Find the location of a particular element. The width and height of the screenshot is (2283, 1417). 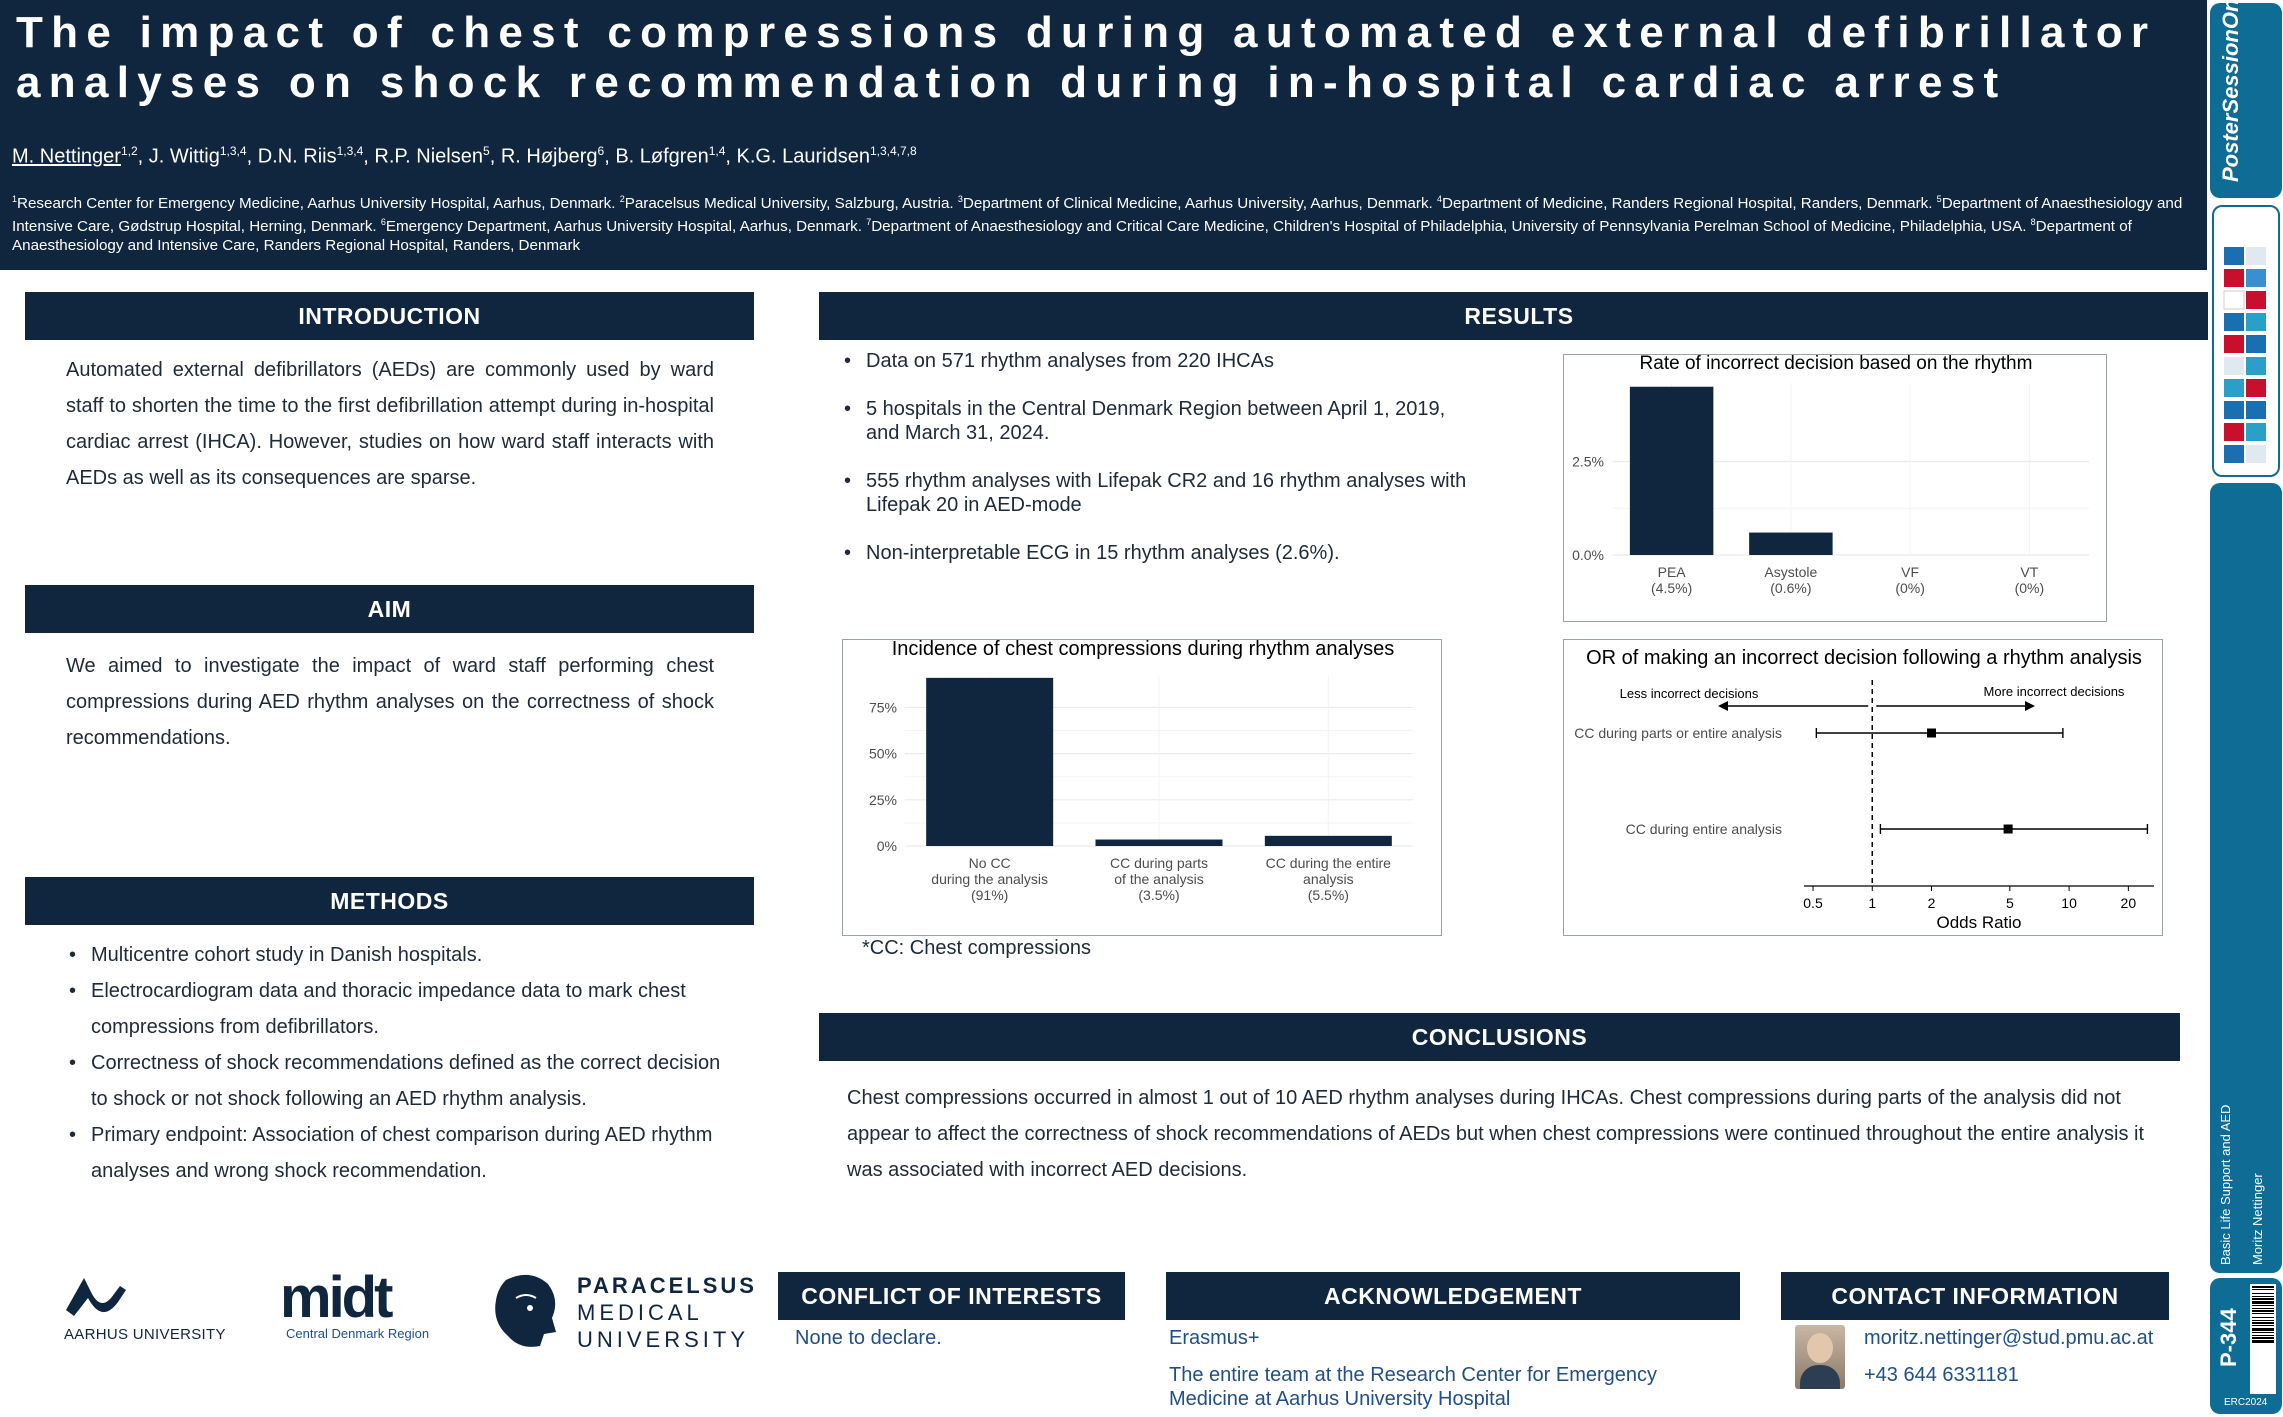

author-name: K.G. Lauridsen is located at coordinates (803, 156).